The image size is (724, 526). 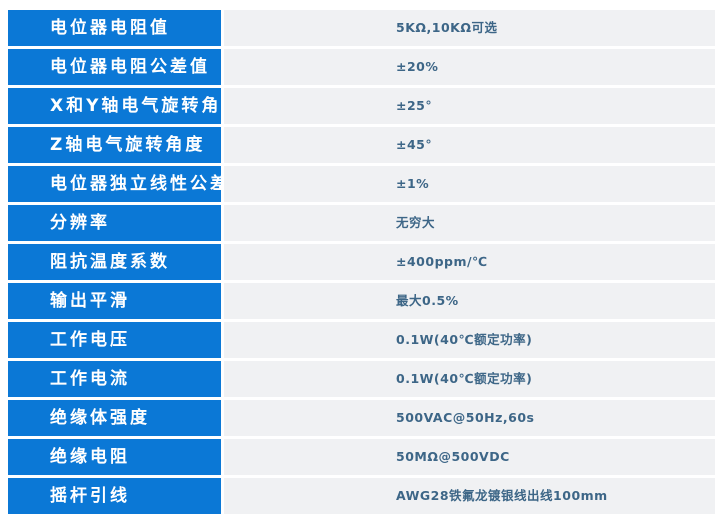 I want to click on spec-label: Z轴电气旋转角度, so click(x=114, y=145).